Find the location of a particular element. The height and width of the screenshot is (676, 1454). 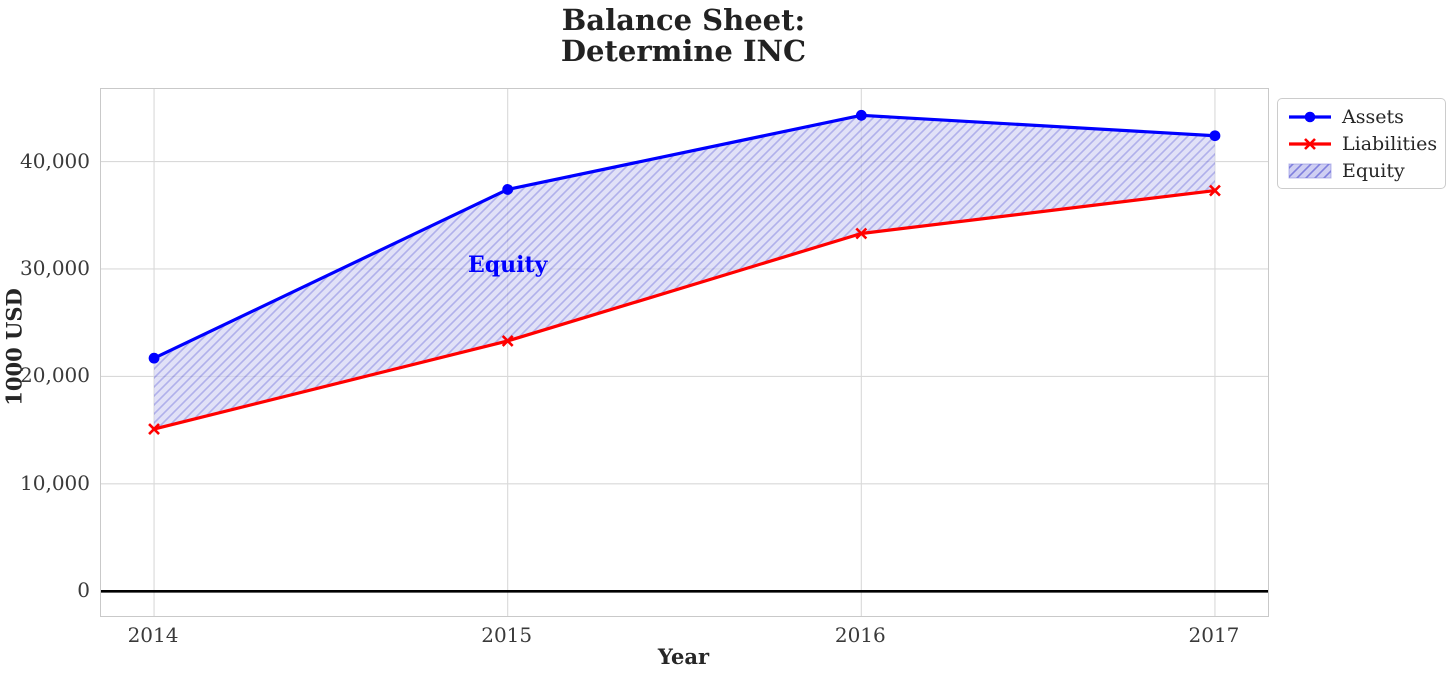

liabilities-line-icon is located at coordinates (1310, 143).